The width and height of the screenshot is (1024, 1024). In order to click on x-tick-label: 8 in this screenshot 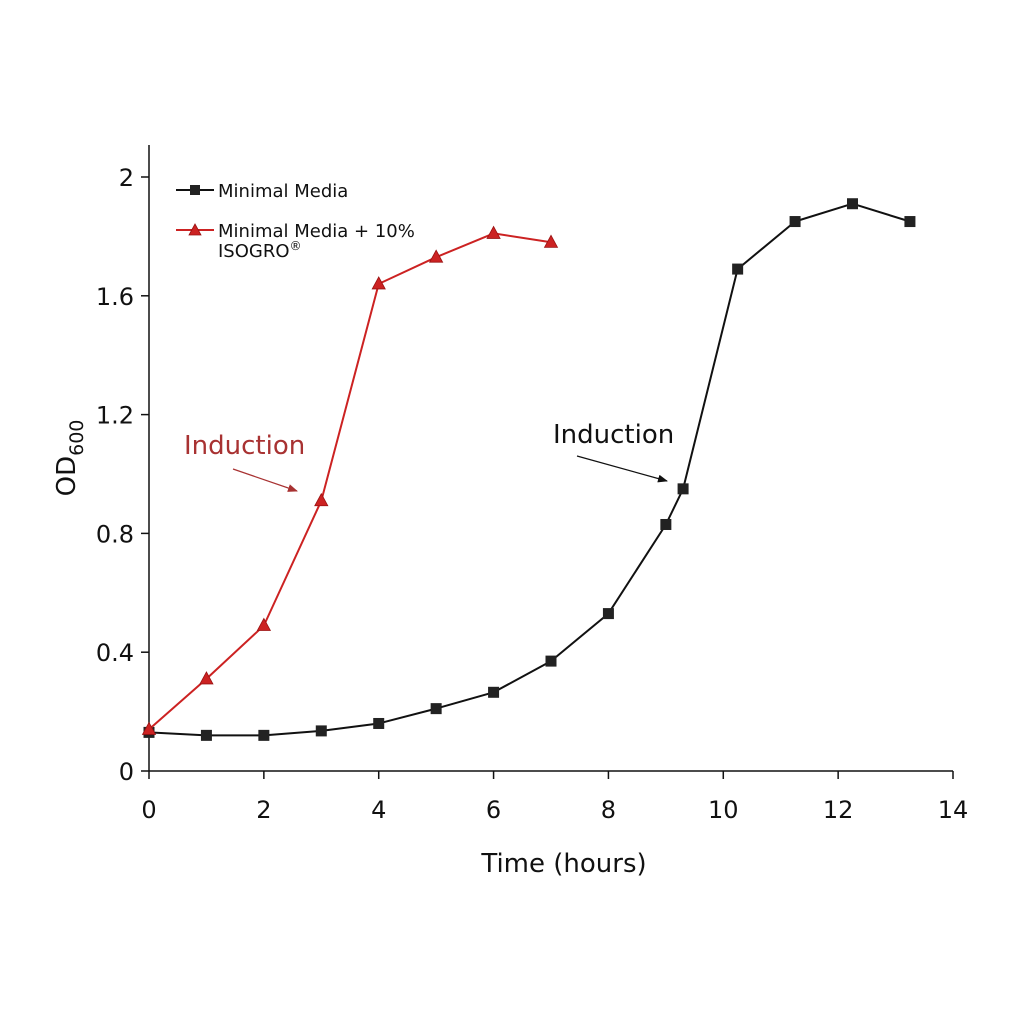, I will do `click(608, 810)`.